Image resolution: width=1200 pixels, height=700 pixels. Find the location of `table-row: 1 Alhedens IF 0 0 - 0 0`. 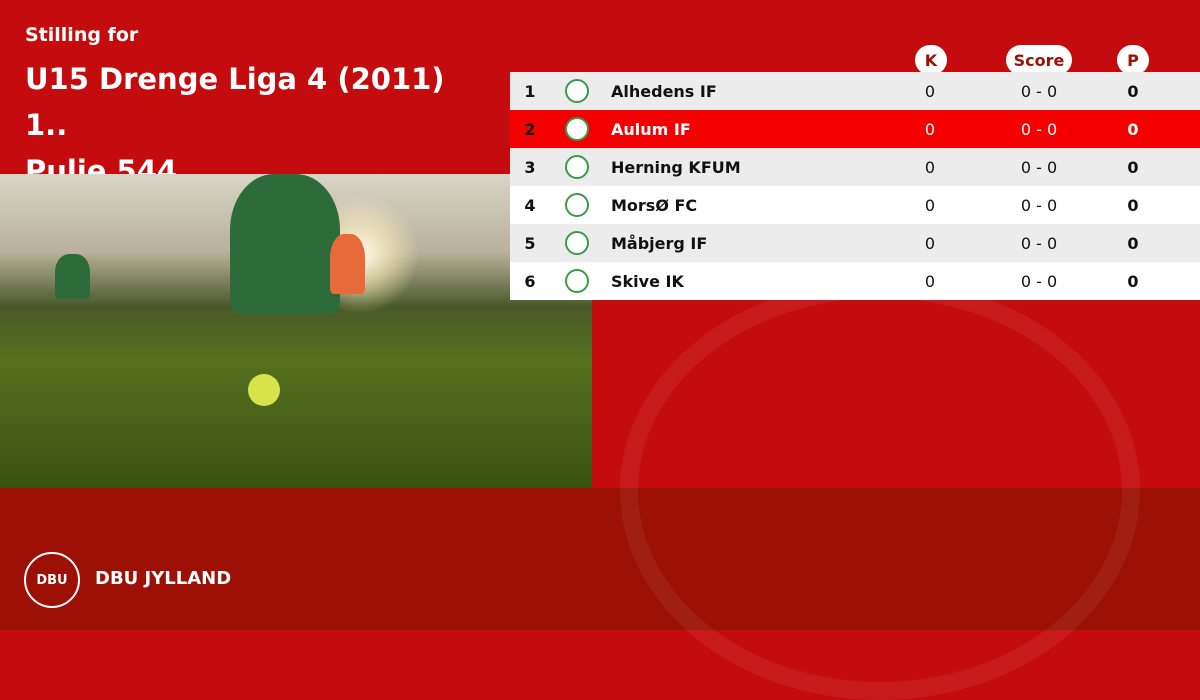

table-row: 1 Alhedens IF 0 0 - 0 0 is located at coordinates (855, 91).